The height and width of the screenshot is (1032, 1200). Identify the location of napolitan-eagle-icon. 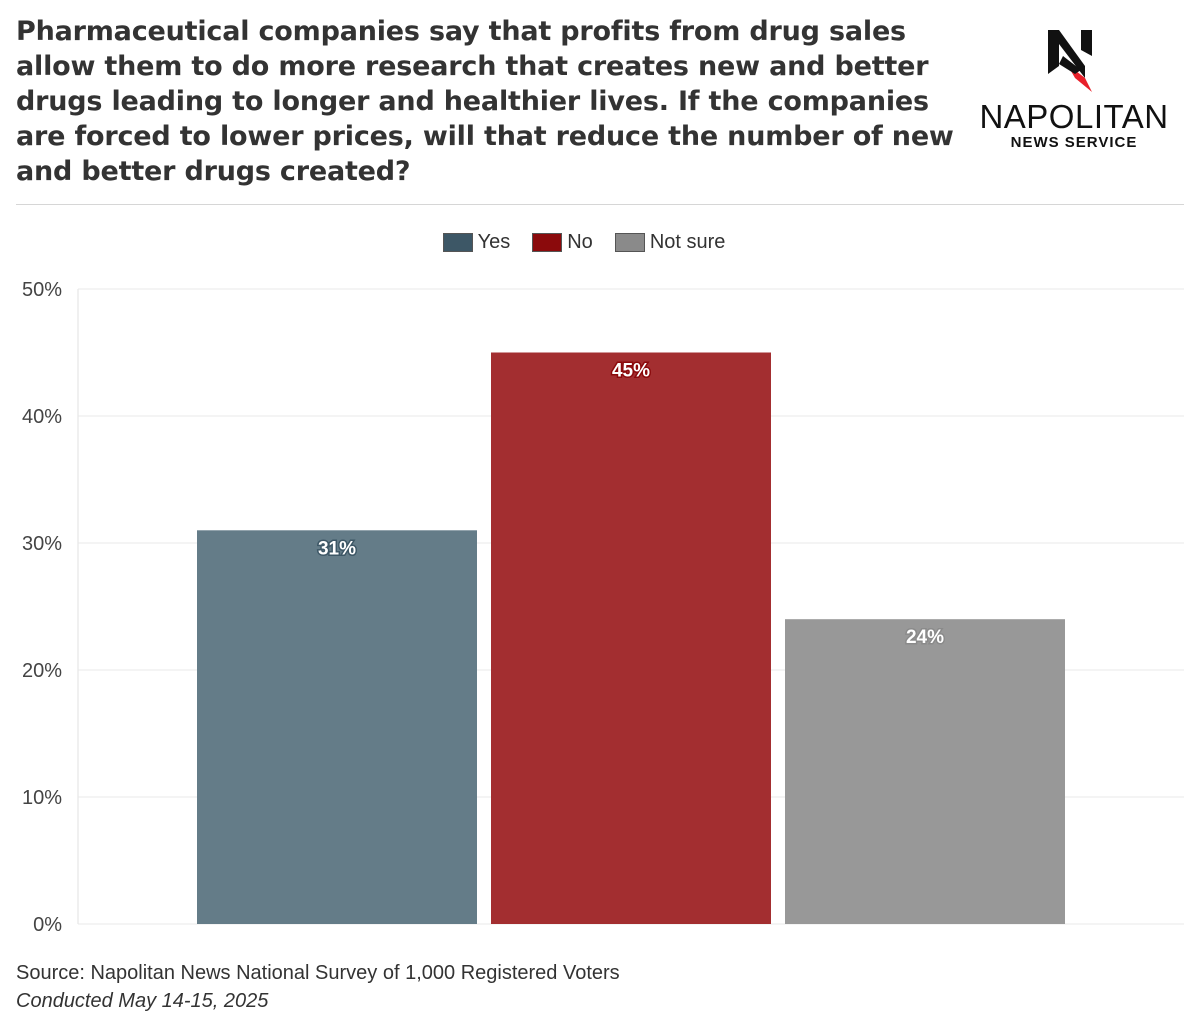
(1070, 61).